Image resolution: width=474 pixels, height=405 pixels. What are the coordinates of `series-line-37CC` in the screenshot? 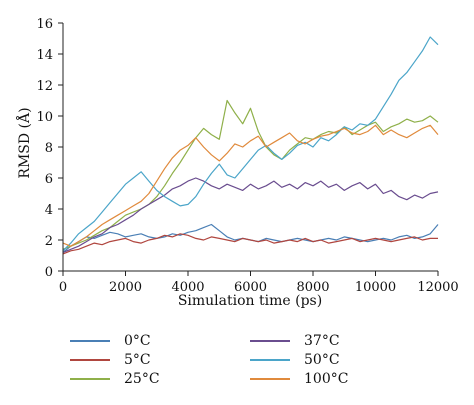 It's located at (250, 215).